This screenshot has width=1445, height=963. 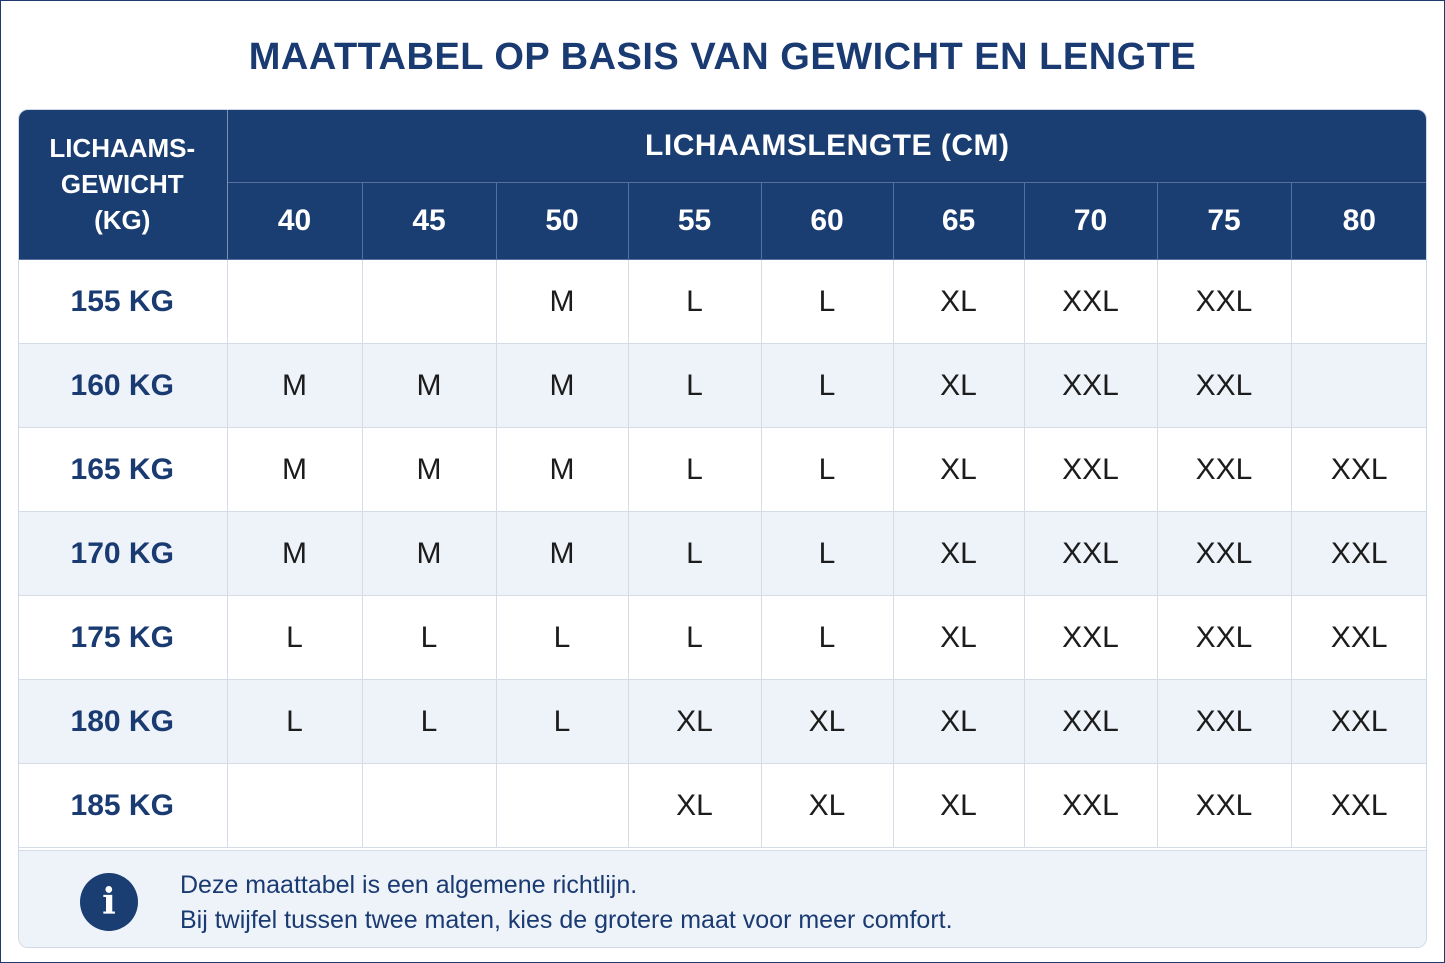 I want to click on weight-column-header: LICHAAMS- GEWICHT (KG), so click(x=123, y=185).